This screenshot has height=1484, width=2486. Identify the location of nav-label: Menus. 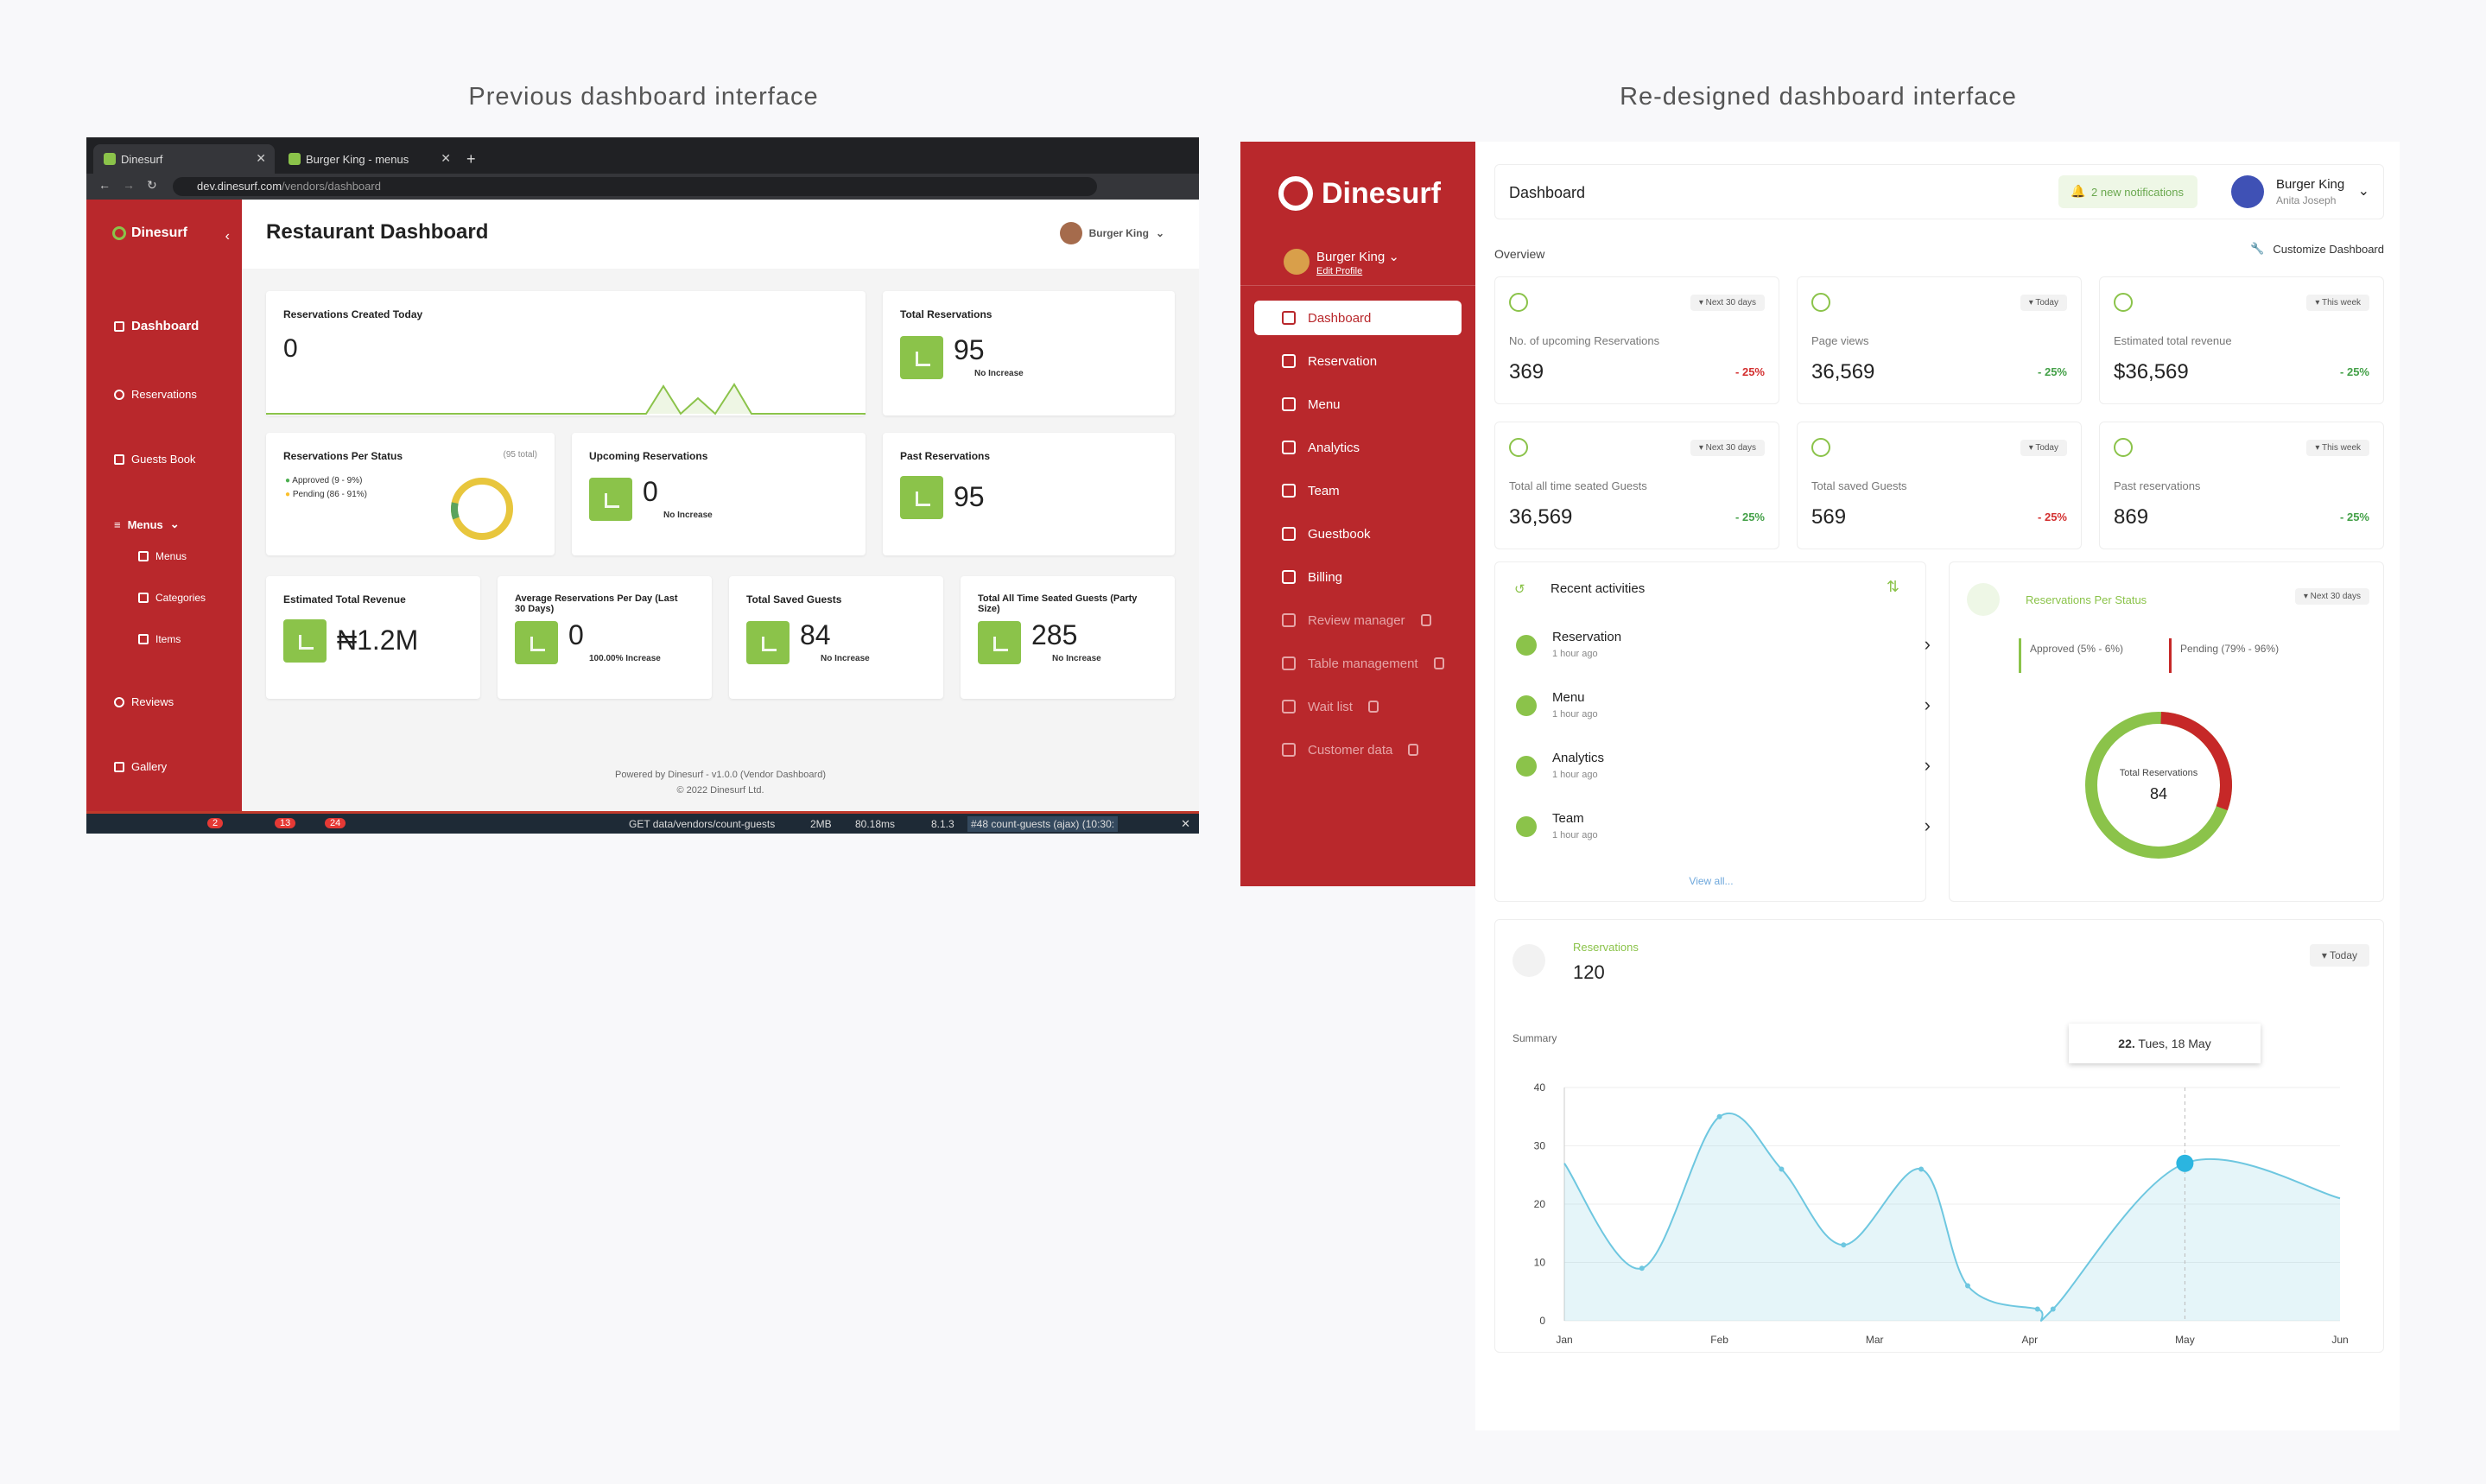
(145, 524).